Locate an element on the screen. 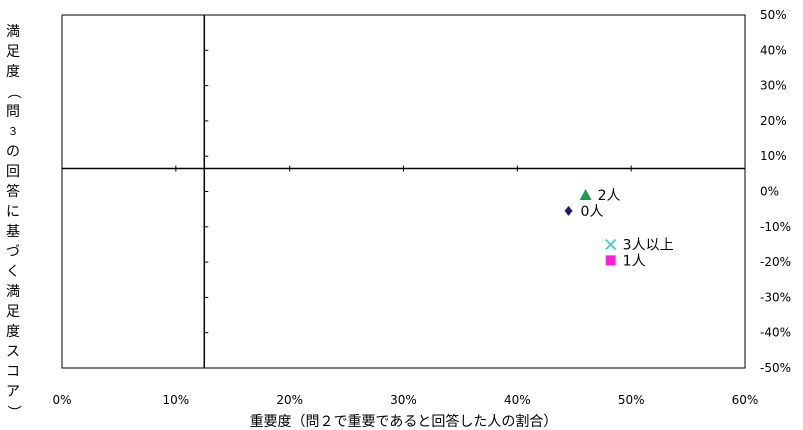 This screenshot has width=803, height=430. y-tick-label: -20% is located at coordinates (775, 262).